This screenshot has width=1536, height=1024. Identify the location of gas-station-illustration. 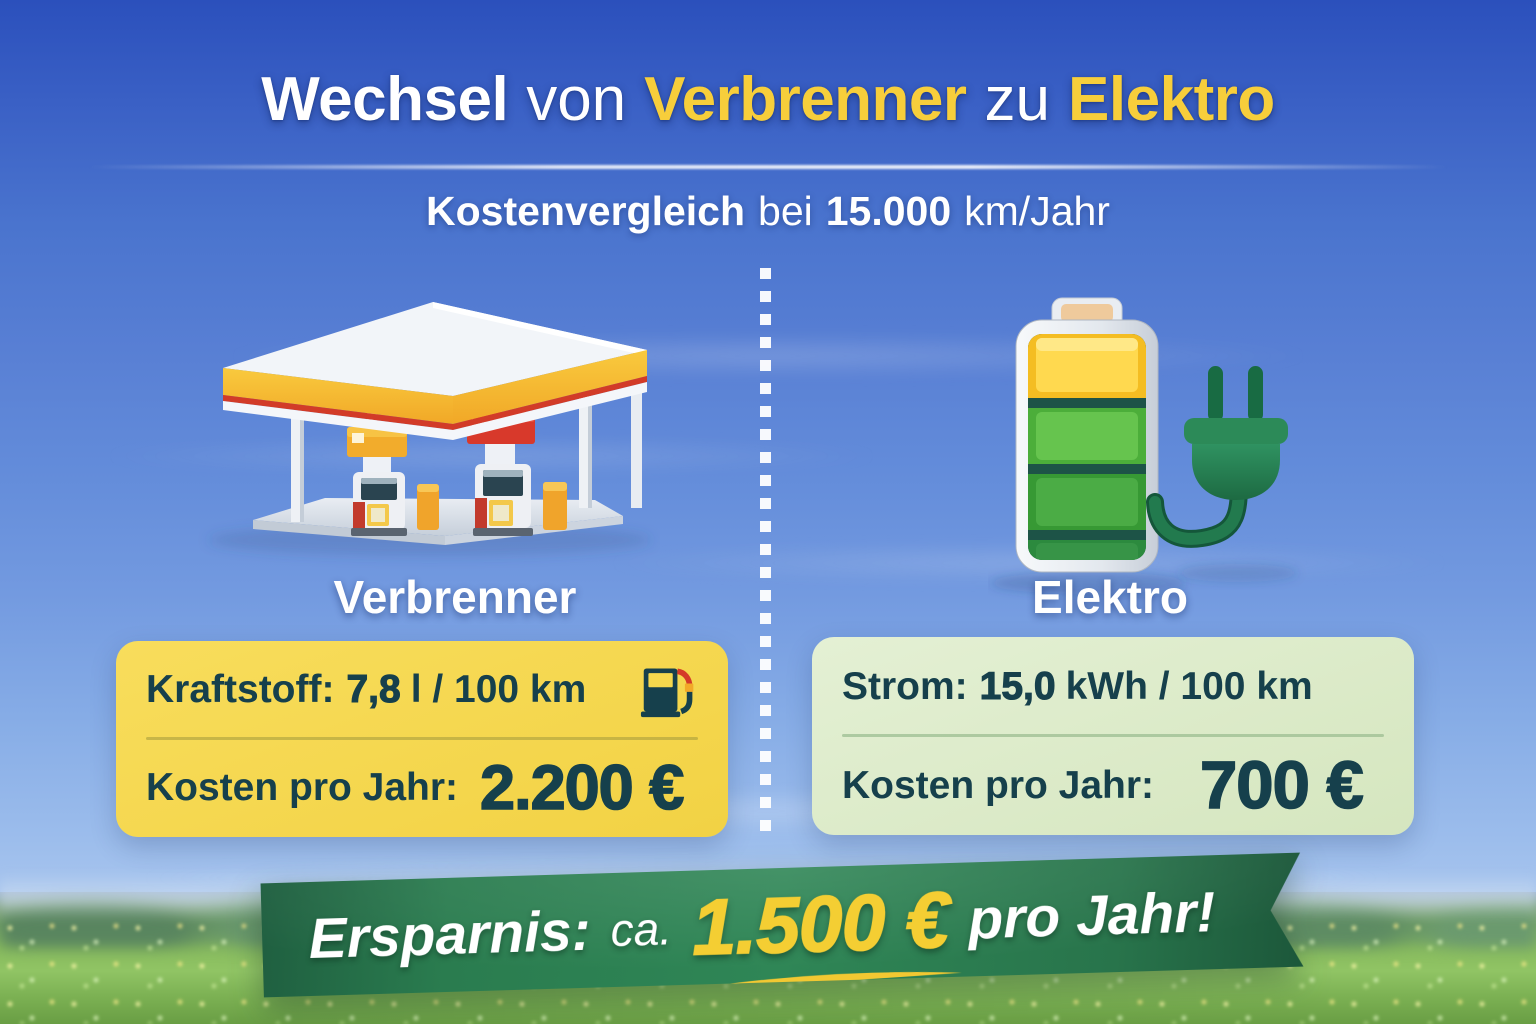
(430, 429).